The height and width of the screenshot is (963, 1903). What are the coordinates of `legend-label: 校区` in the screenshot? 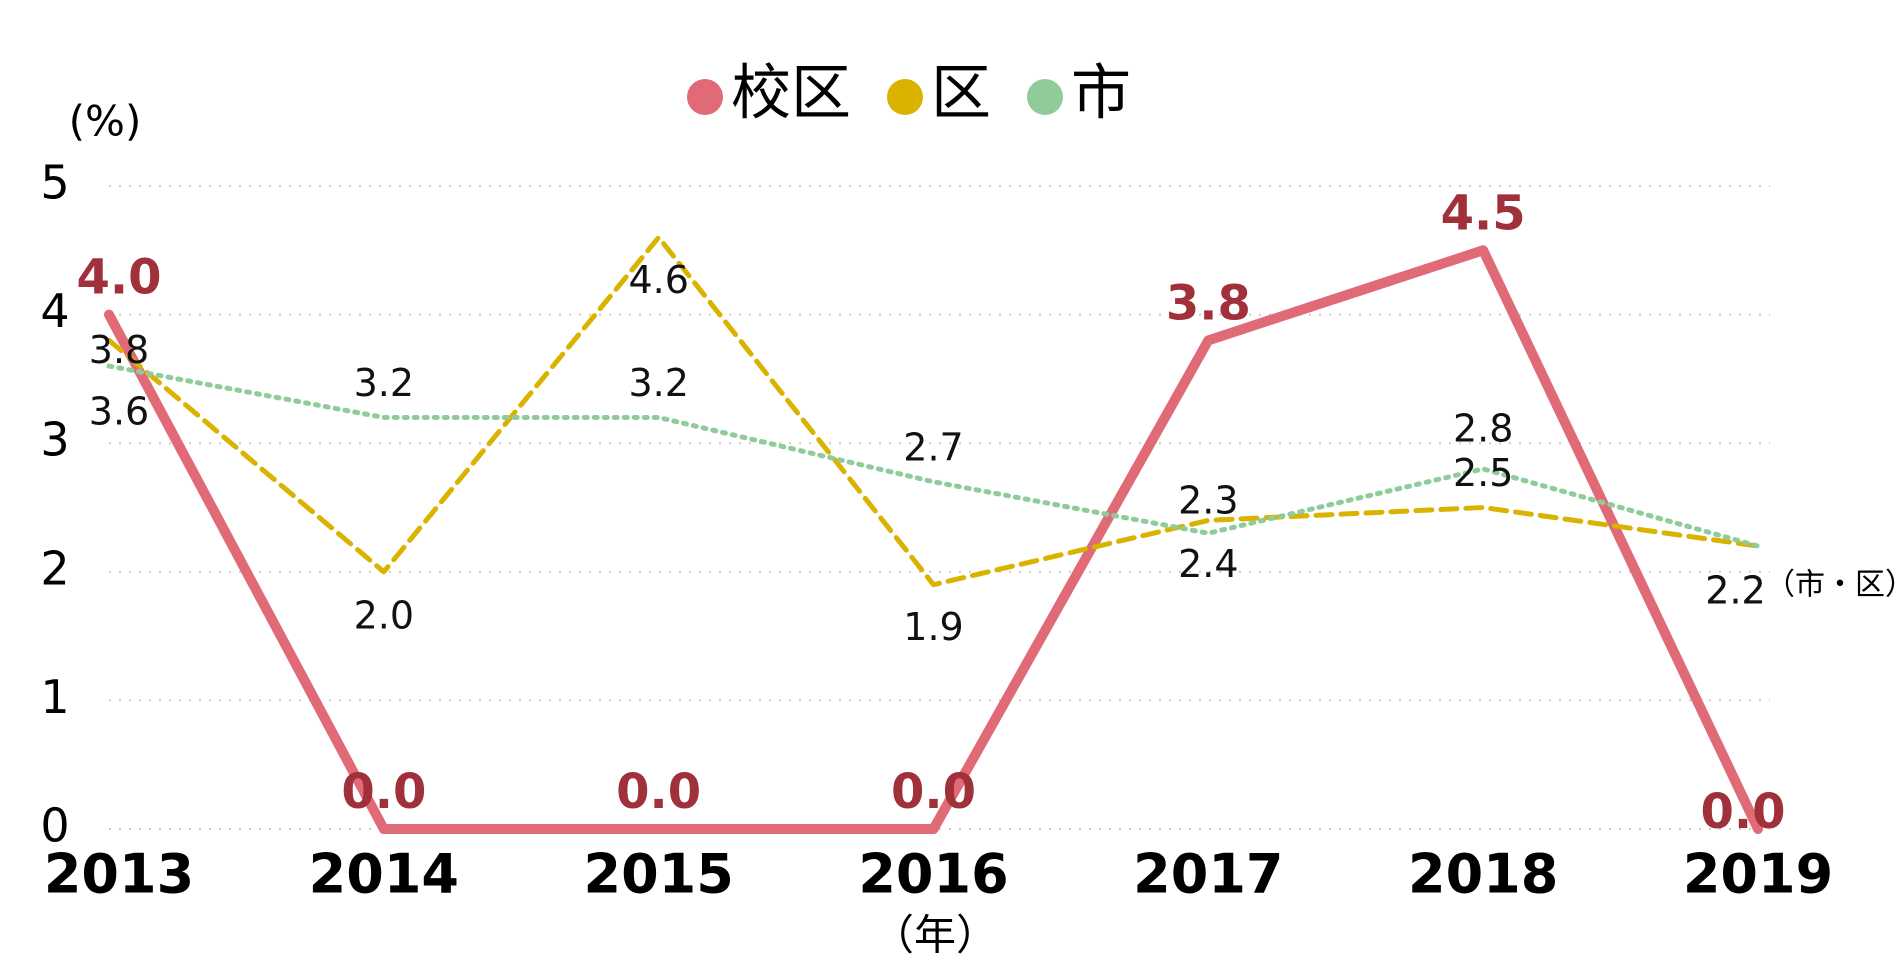 It's located at (791, 94).